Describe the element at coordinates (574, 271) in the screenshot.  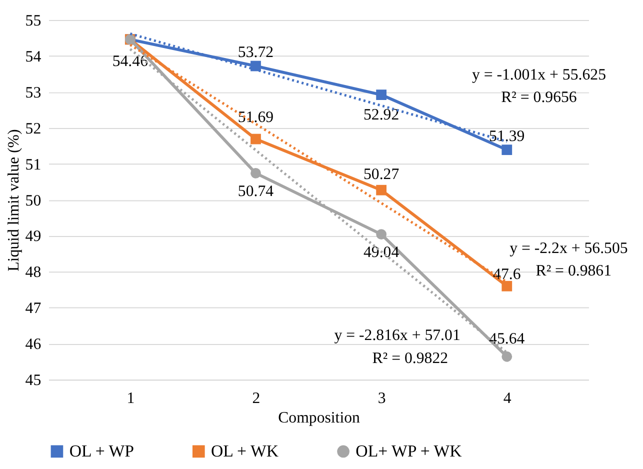
I see `annotation: R² = 0.9861` at that location.